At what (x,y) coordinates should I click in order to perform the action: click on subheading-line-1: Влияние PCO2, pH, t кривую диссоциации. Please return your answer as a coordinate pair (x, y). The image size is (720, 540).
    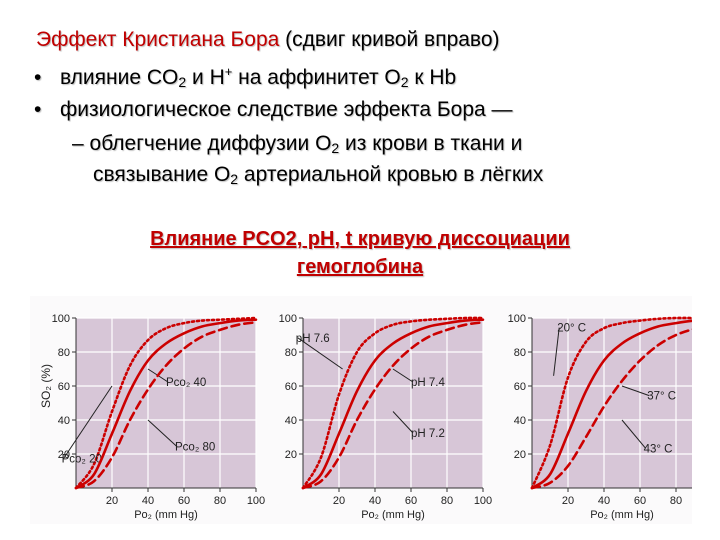
    Looking at the image, I should click on (360, 239).